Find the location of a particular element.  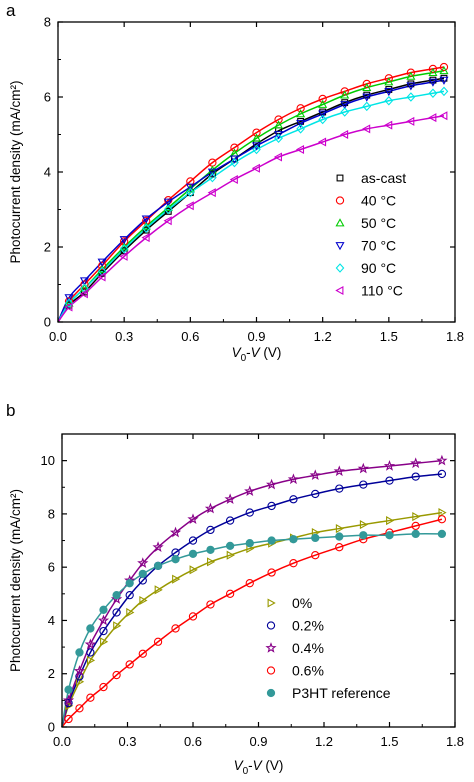

legend-item: 90 °C is located at coordinates (365, 268).